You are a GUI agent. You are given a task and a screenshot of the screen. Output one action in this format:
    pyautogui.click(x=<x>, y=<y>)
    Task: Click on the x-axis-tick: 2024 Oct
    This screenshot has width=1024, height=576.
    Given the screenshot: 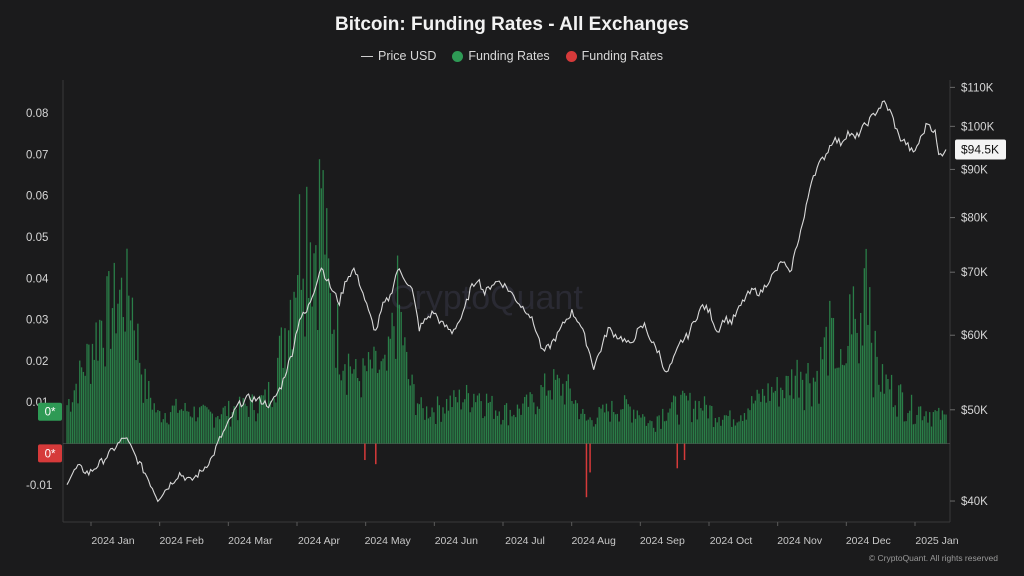 What is the action you would take?
    pyautogui.click(x=731, y=541)
    